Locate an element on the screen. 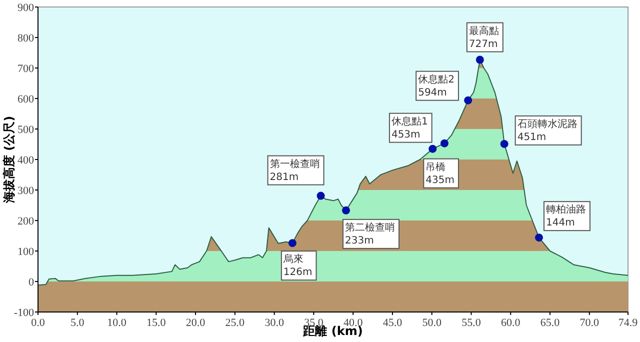 The height and width of the screenshot is (342, 640). annotation: 石頭轉水泥路 451m is located at coordinates (547, 130).